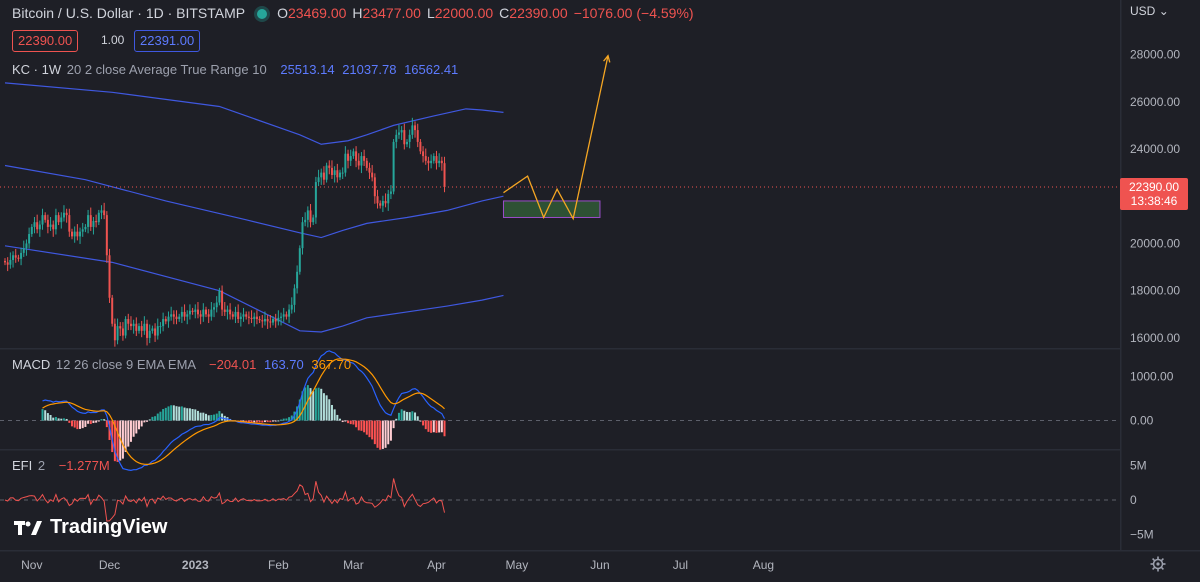 The height and width of the screenshot is (582, 1200). Describe the element at coordinates (1155, 243) in the screenshot. I see `price-tick-label: 20000.00` at that location.